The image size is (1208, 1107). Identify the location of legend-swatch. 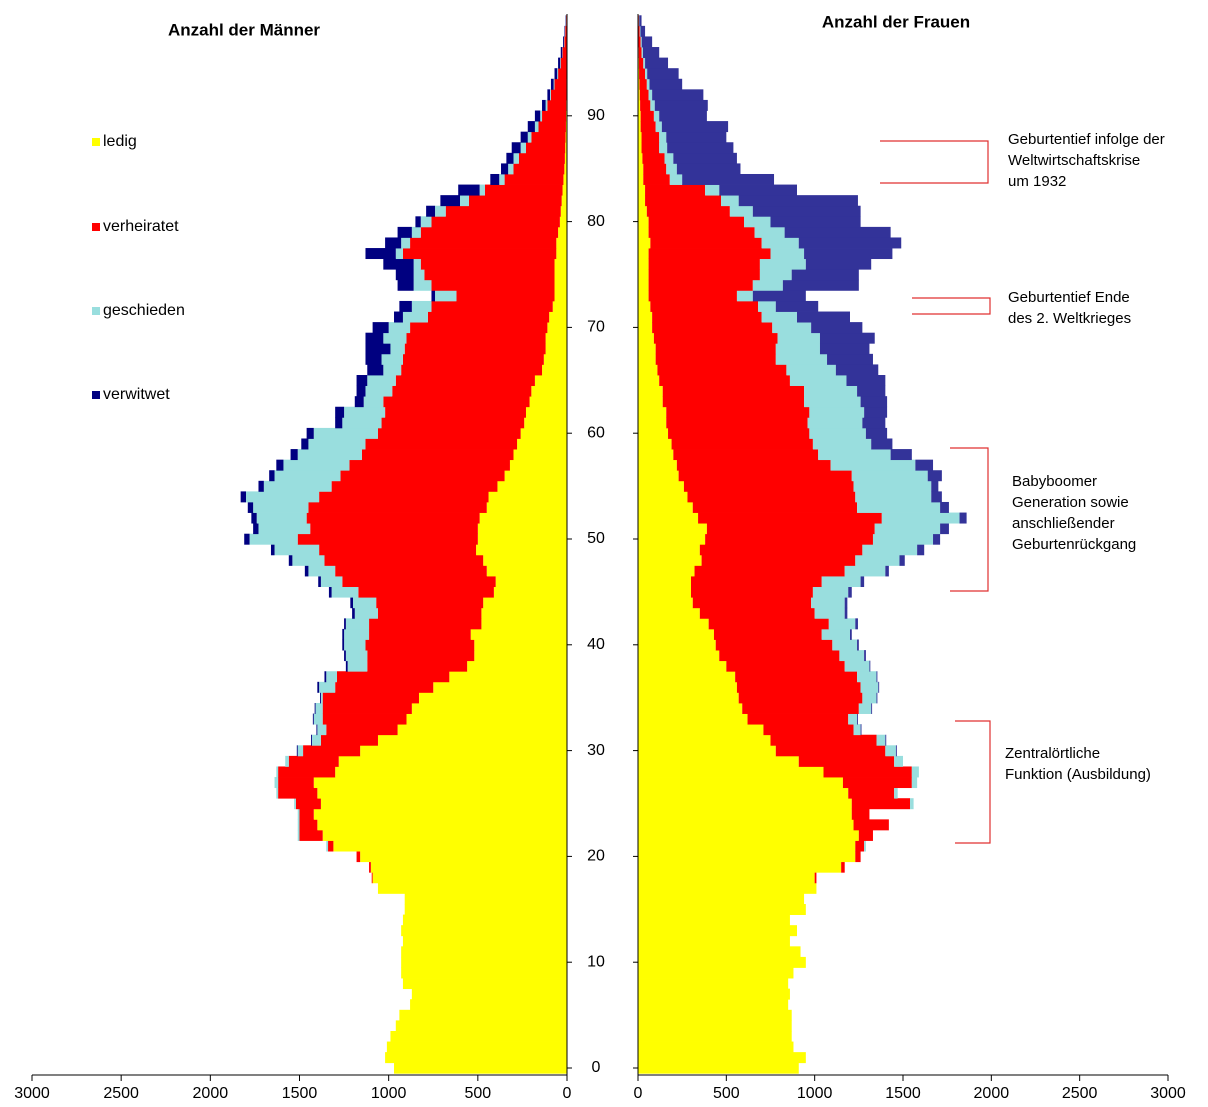
(96, 142).